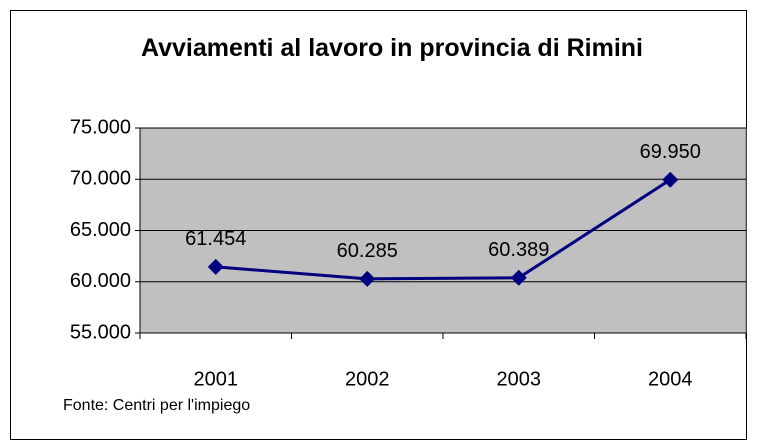  I want to click on y-tick-label: 55.000, so click(100, 332).